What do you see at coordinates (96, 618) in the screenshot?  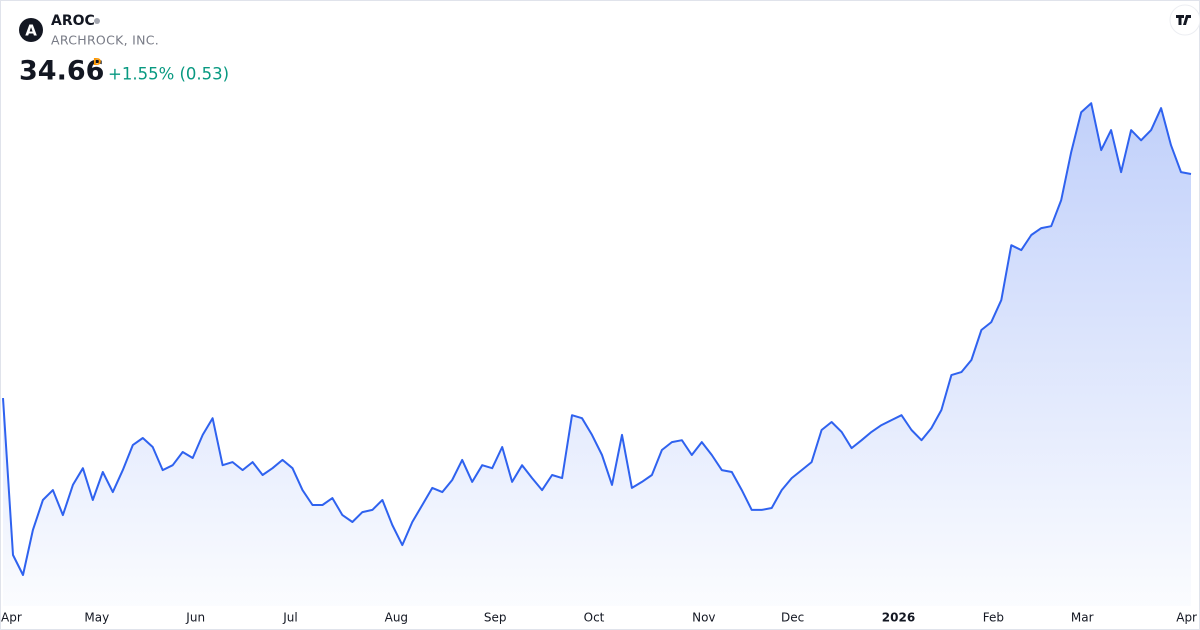 I see `x-tick-label: May` at bounding box center [96, 618].